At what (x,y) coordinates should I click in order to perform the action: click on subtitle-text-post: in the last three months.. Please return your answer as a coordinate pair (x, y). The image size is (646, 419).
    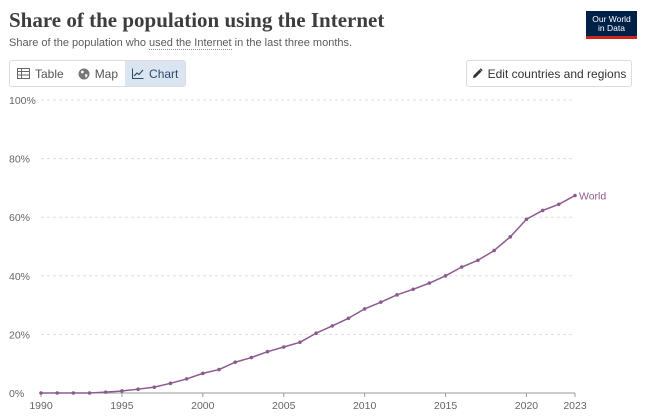
    Looking at the image, I should click on (292, 43).